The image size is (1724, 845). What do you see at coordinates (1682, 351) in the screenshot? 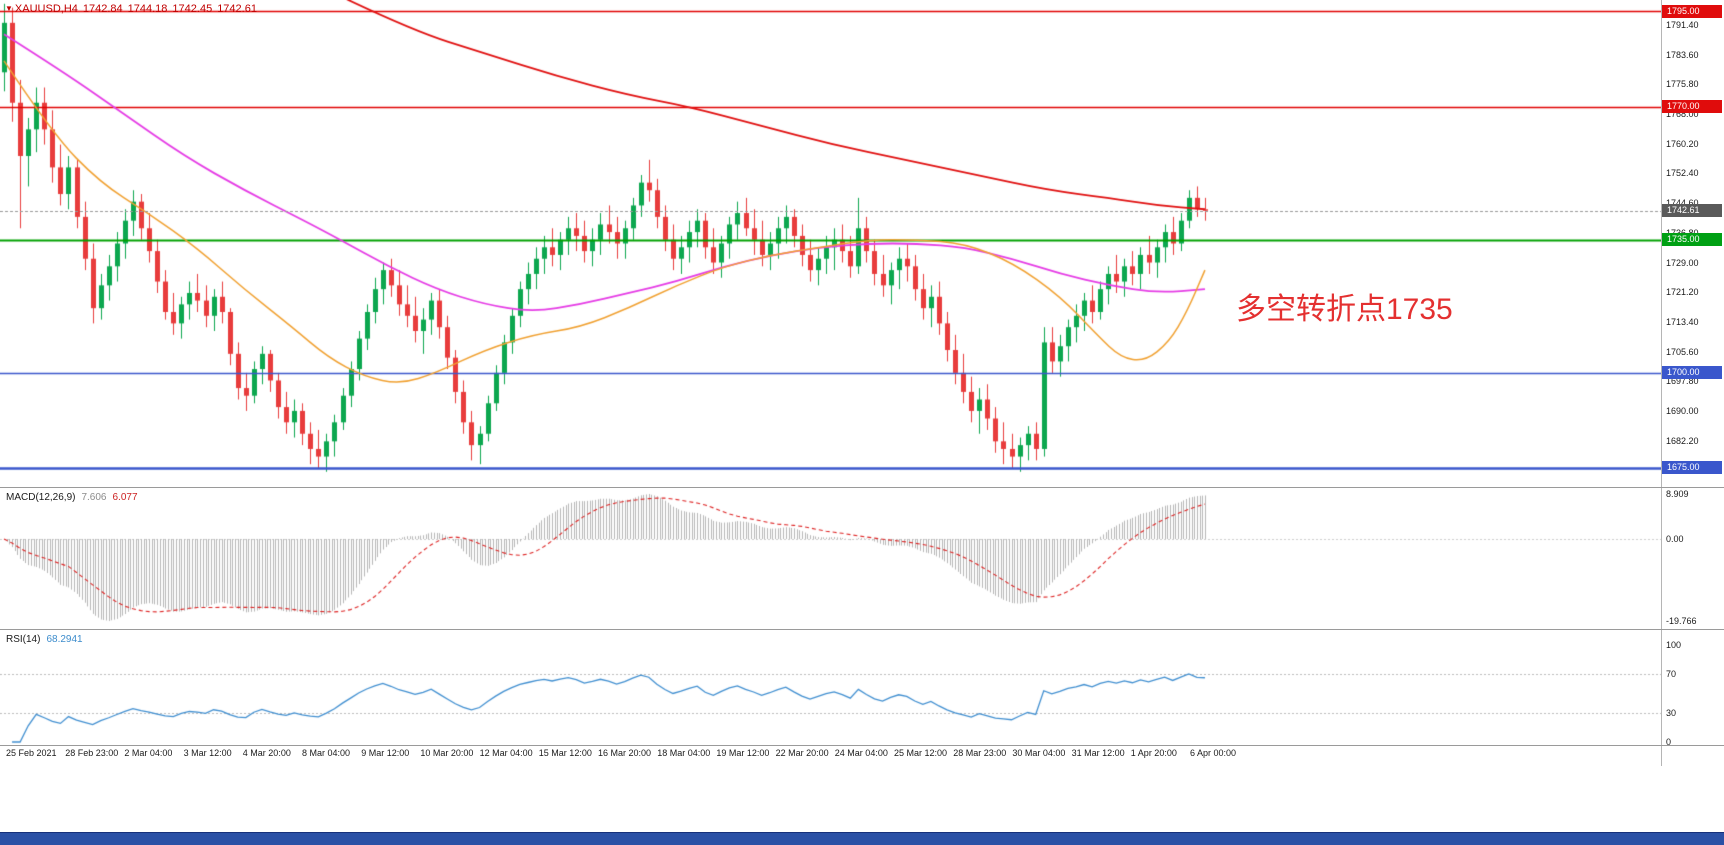
I see `price-axis-tick: 1705.60` at bounding box center [1682, 351].